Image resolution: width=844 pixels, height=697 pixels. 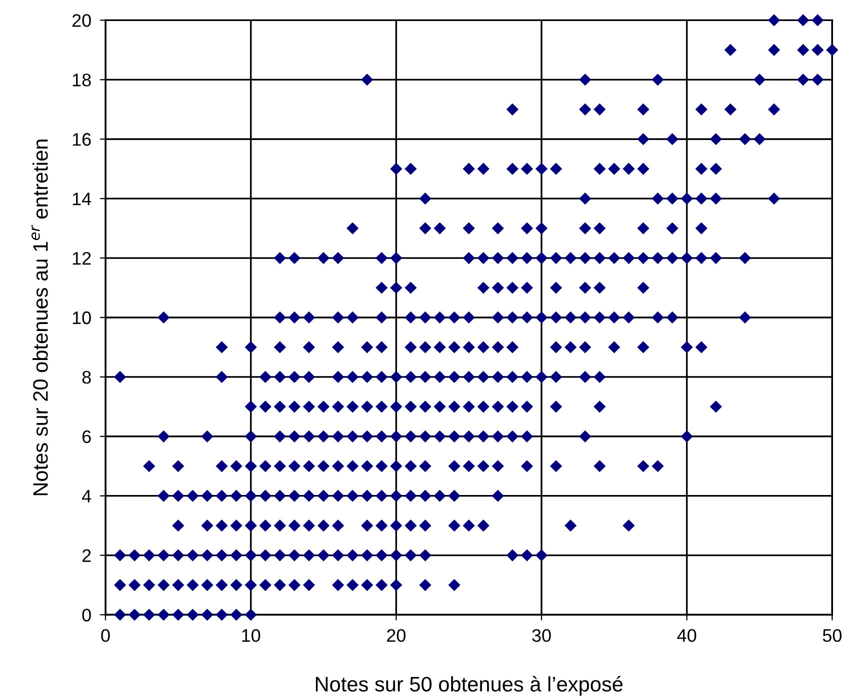 What do you see at coordinates (541, 635) in the screenshot?
I see `x-tick-label: 30` at bounding box center [541, 635].